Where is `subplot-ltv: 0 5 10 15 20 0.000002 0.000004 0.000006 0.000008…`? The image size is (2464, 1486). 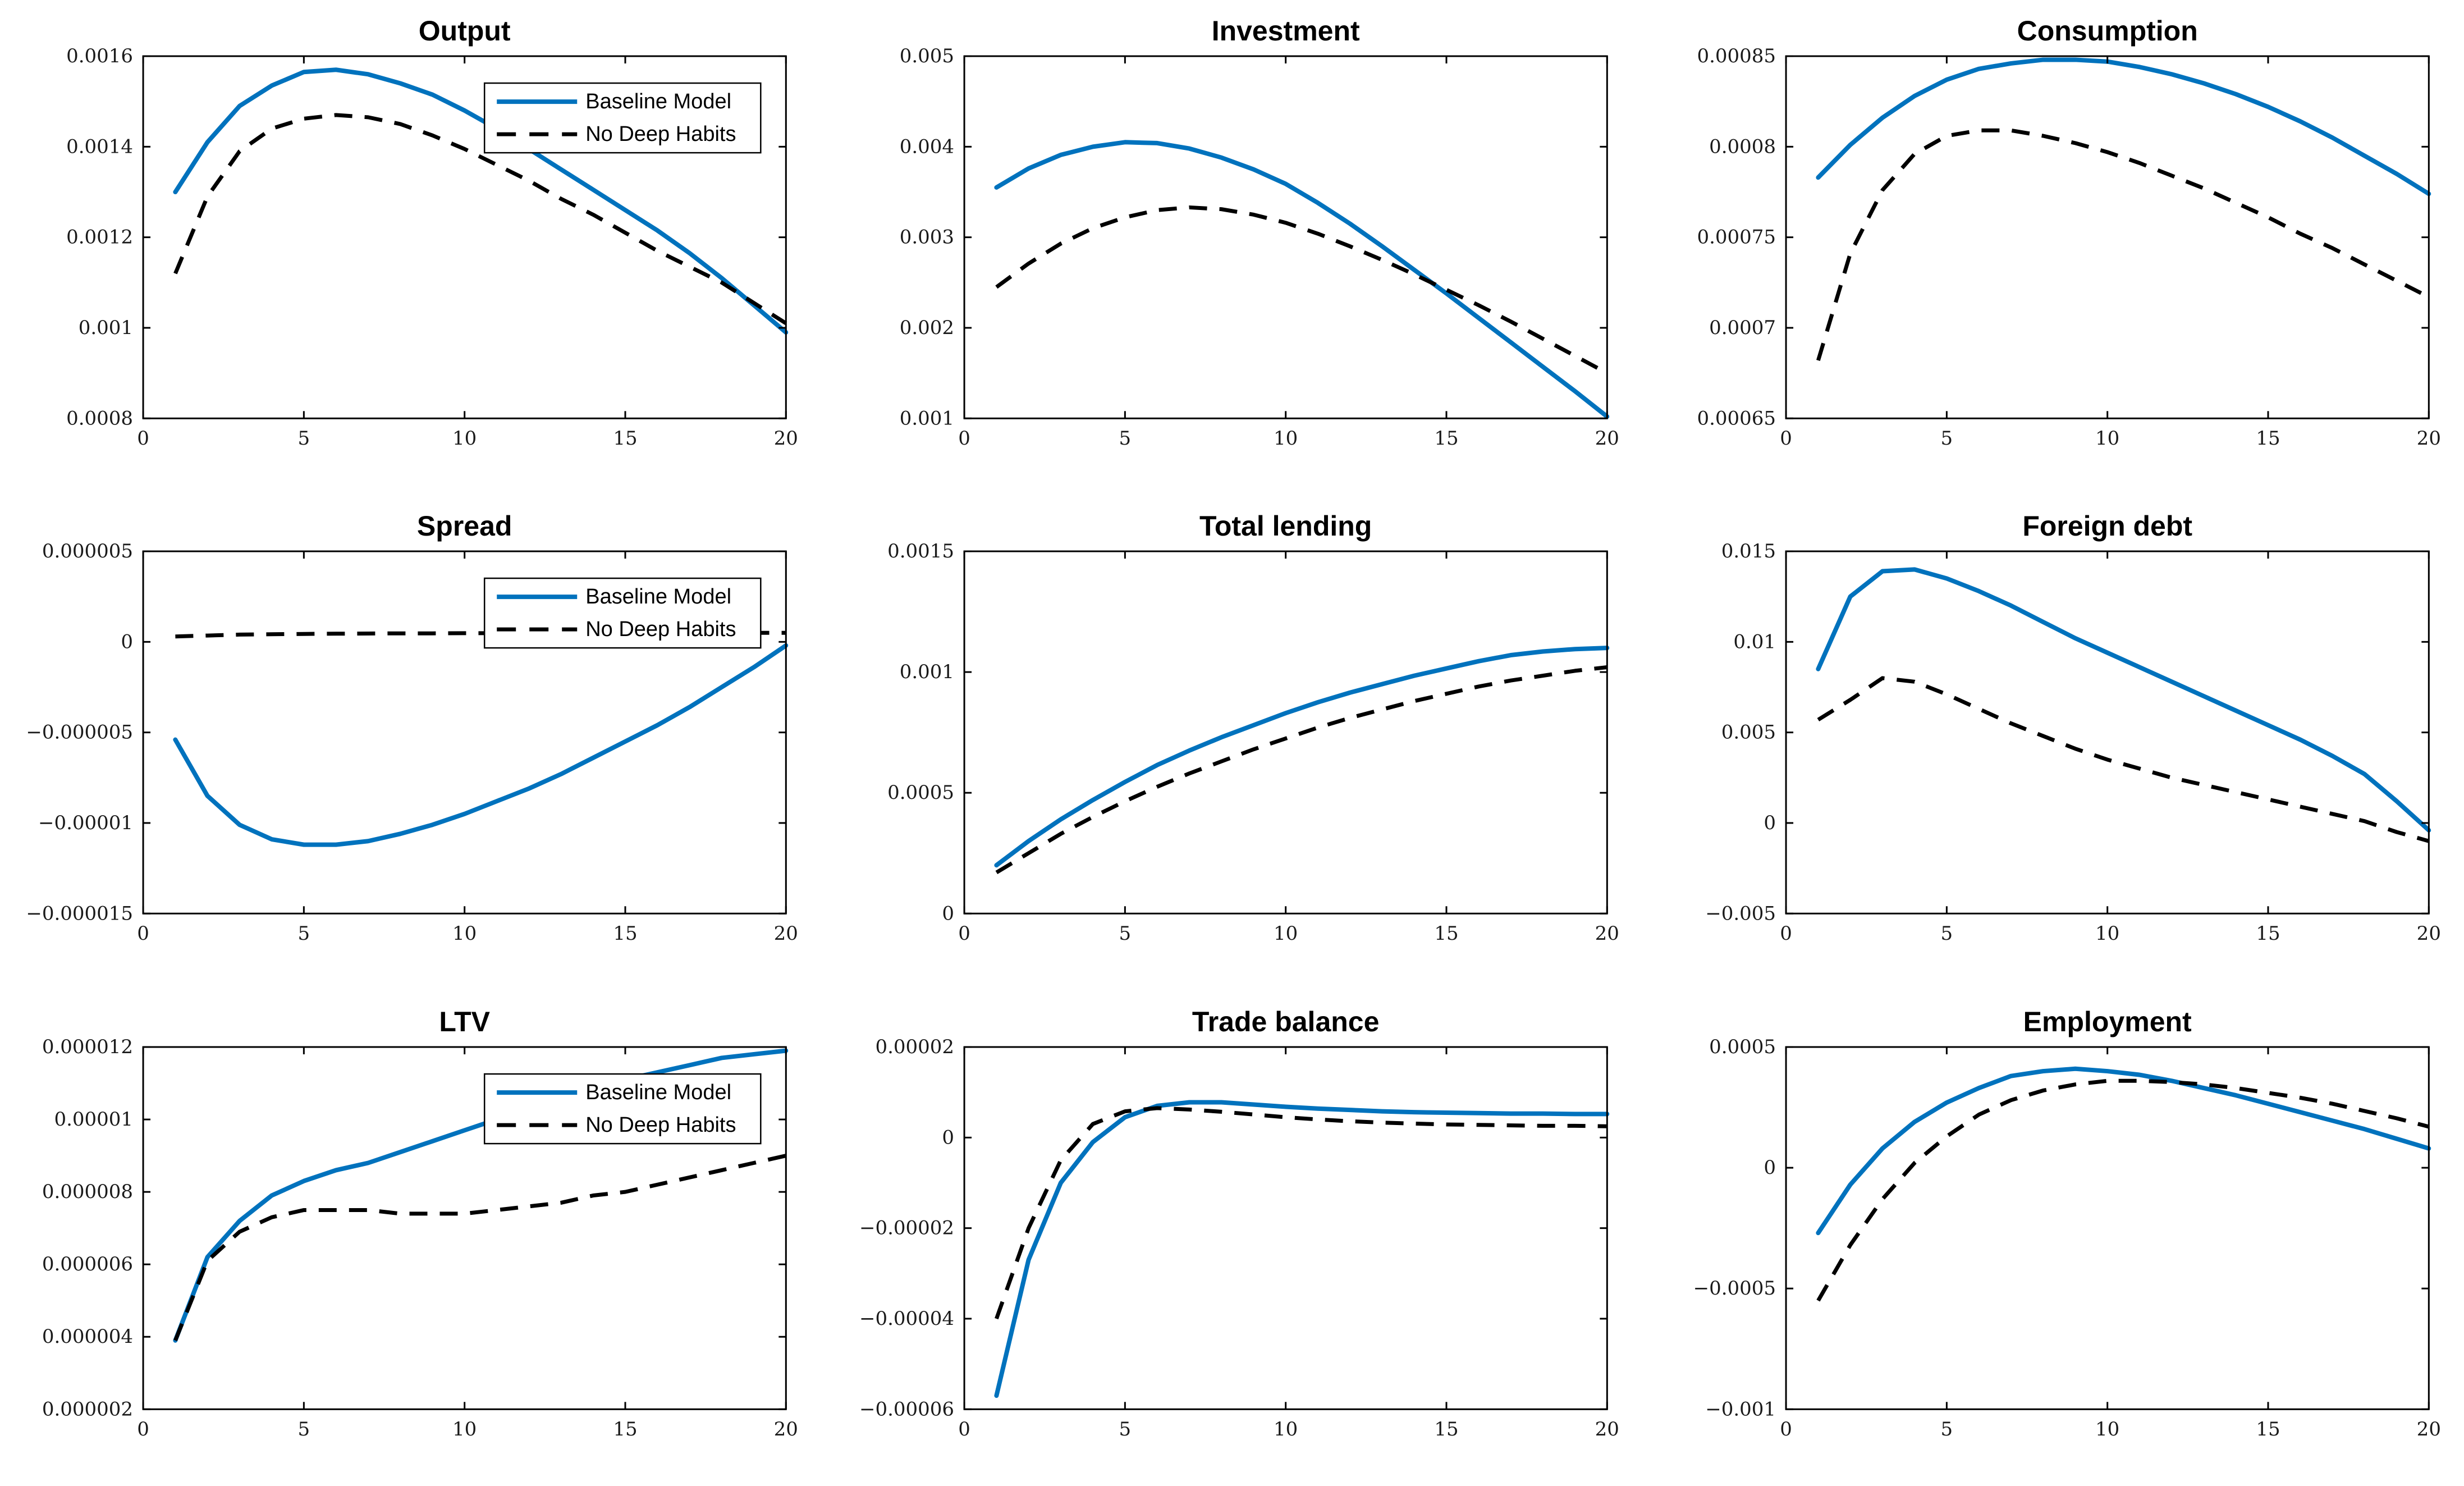
subplot-ltv: 0 5 10 15 20 0.000002 0.000004 0.000006 0.000008… is located at coordinates (410, 1238).